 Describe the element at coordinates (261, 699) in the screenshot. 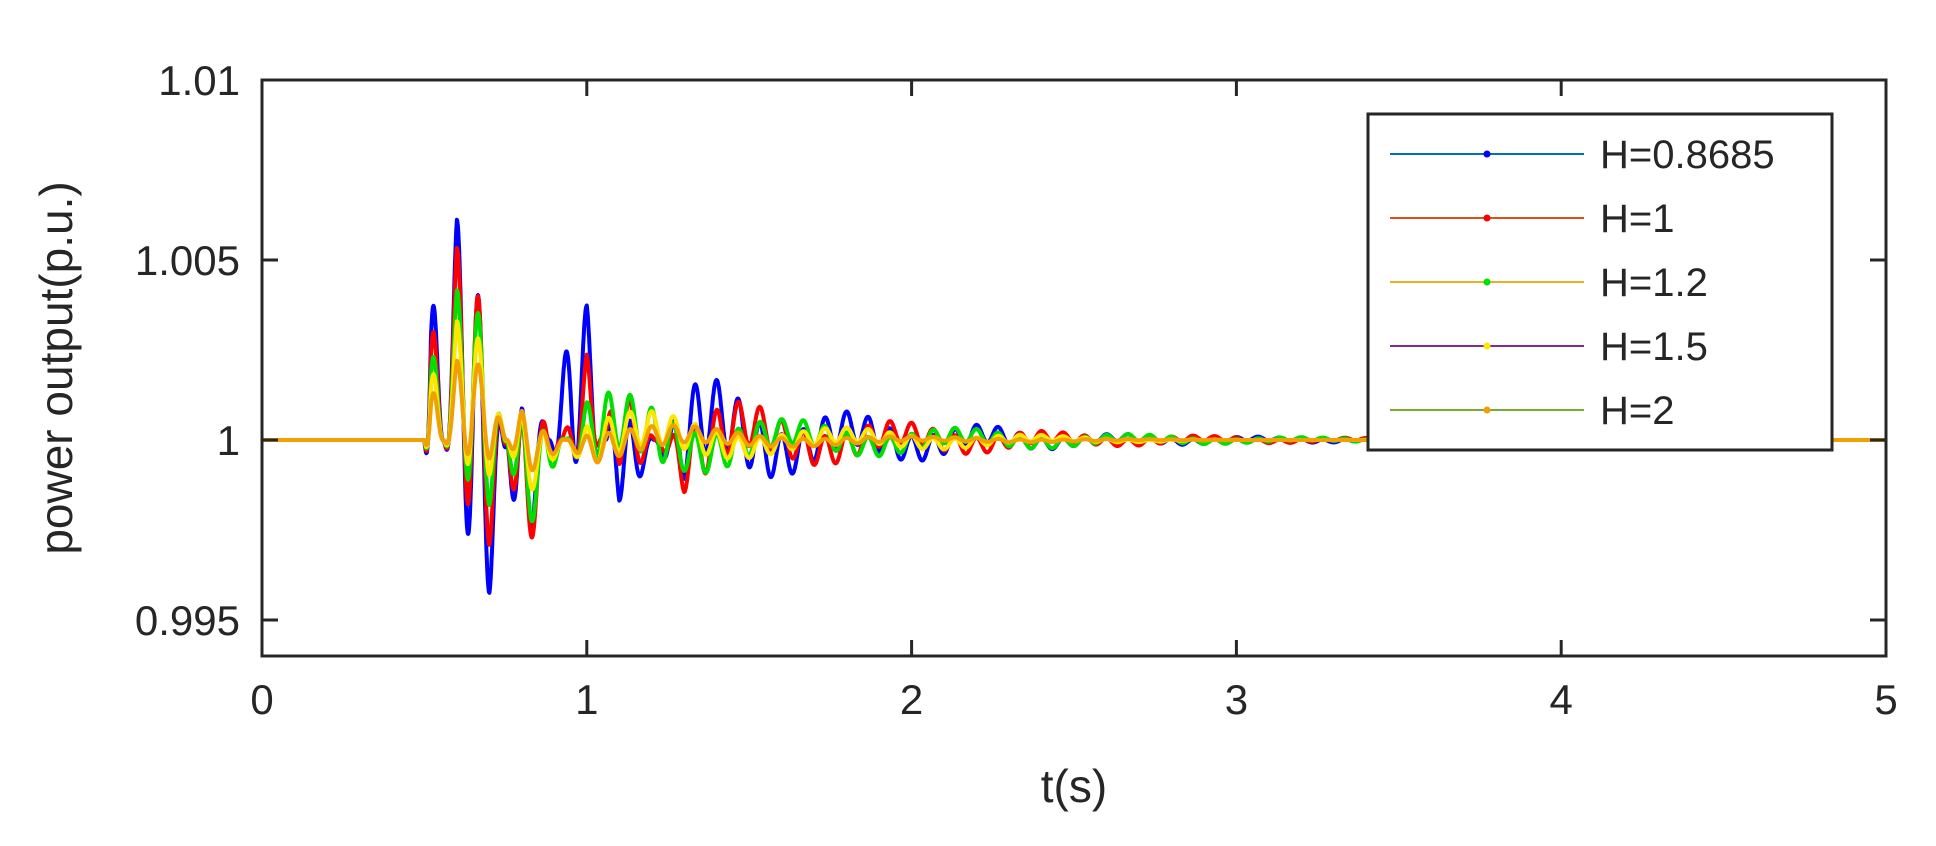

I see `x-tick-label: 0` at that location.